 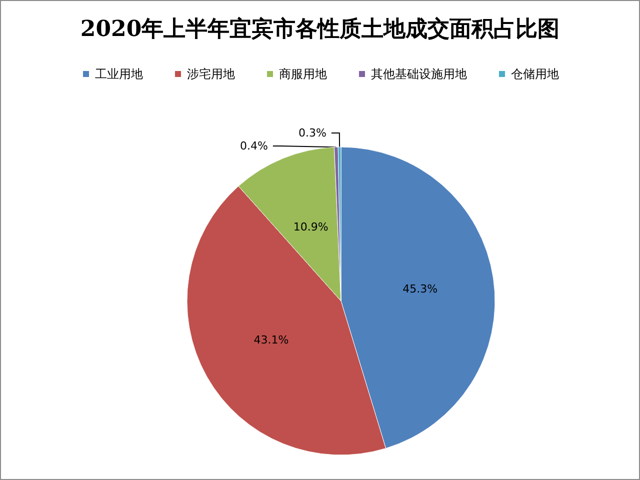 I want to click on data-label: 45.3%, so click(x=420, y=289).